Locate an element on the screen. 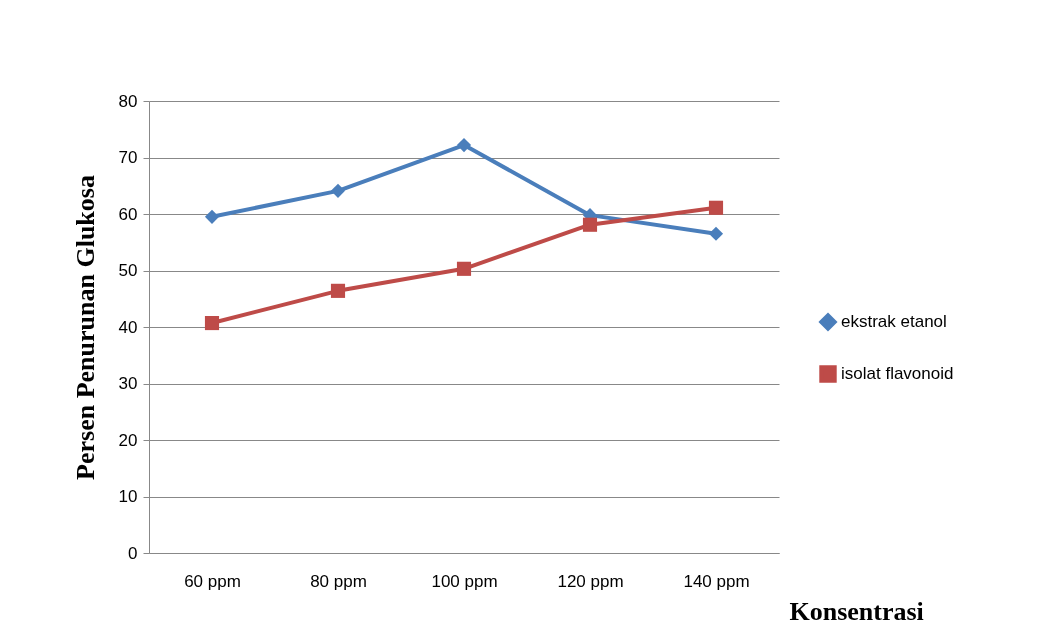 Image resolution: width=1056 pixels, height=634 pixels. y-tick-label: 20 is located at coordinates (128, 440).